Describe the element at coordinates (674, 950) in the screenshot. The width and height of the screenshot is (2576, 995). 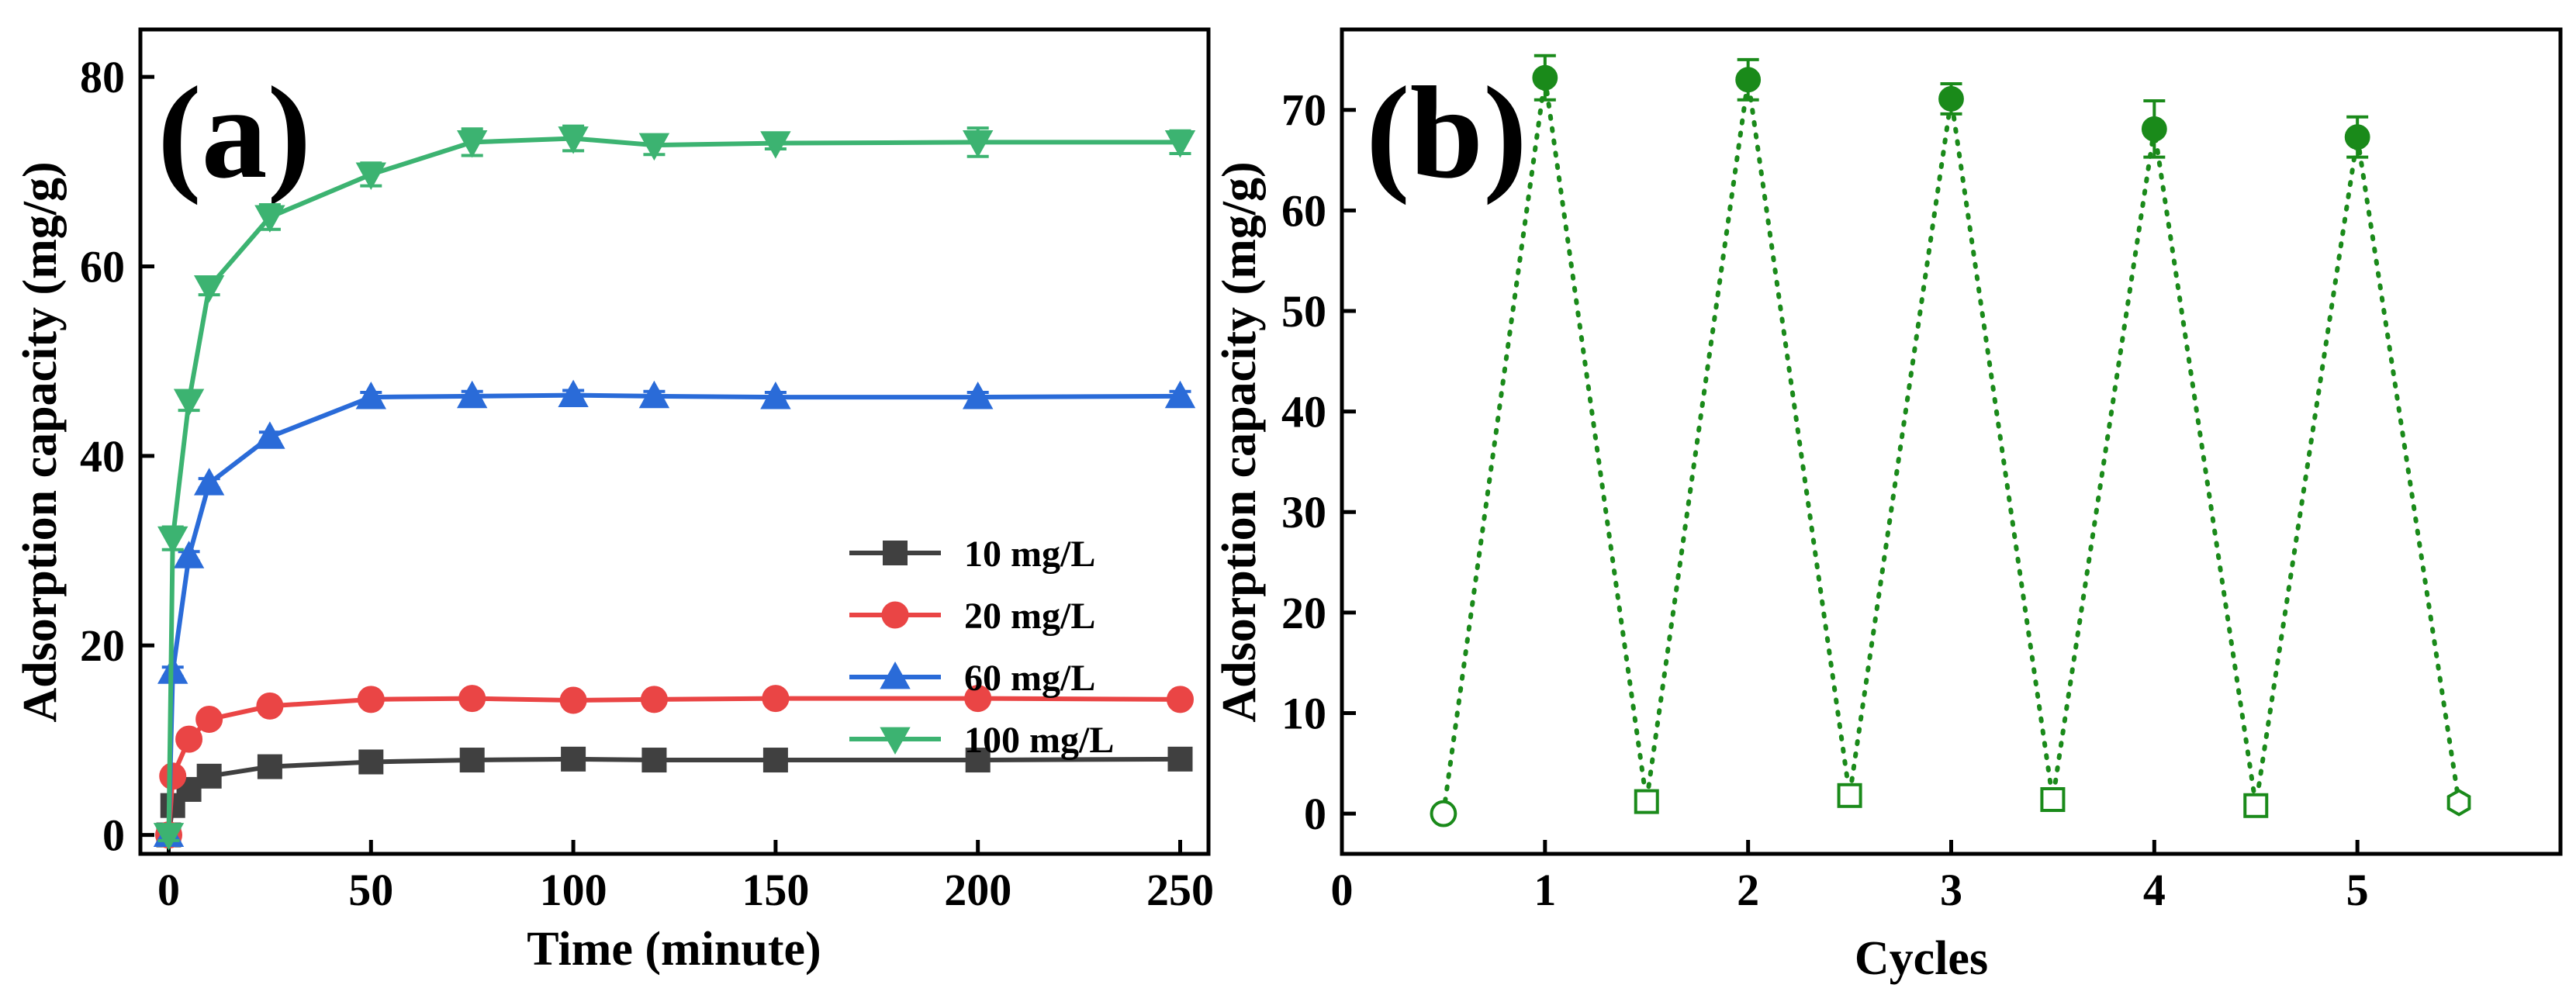
I see `x-axis-title-a: Time (minute)` at that location.